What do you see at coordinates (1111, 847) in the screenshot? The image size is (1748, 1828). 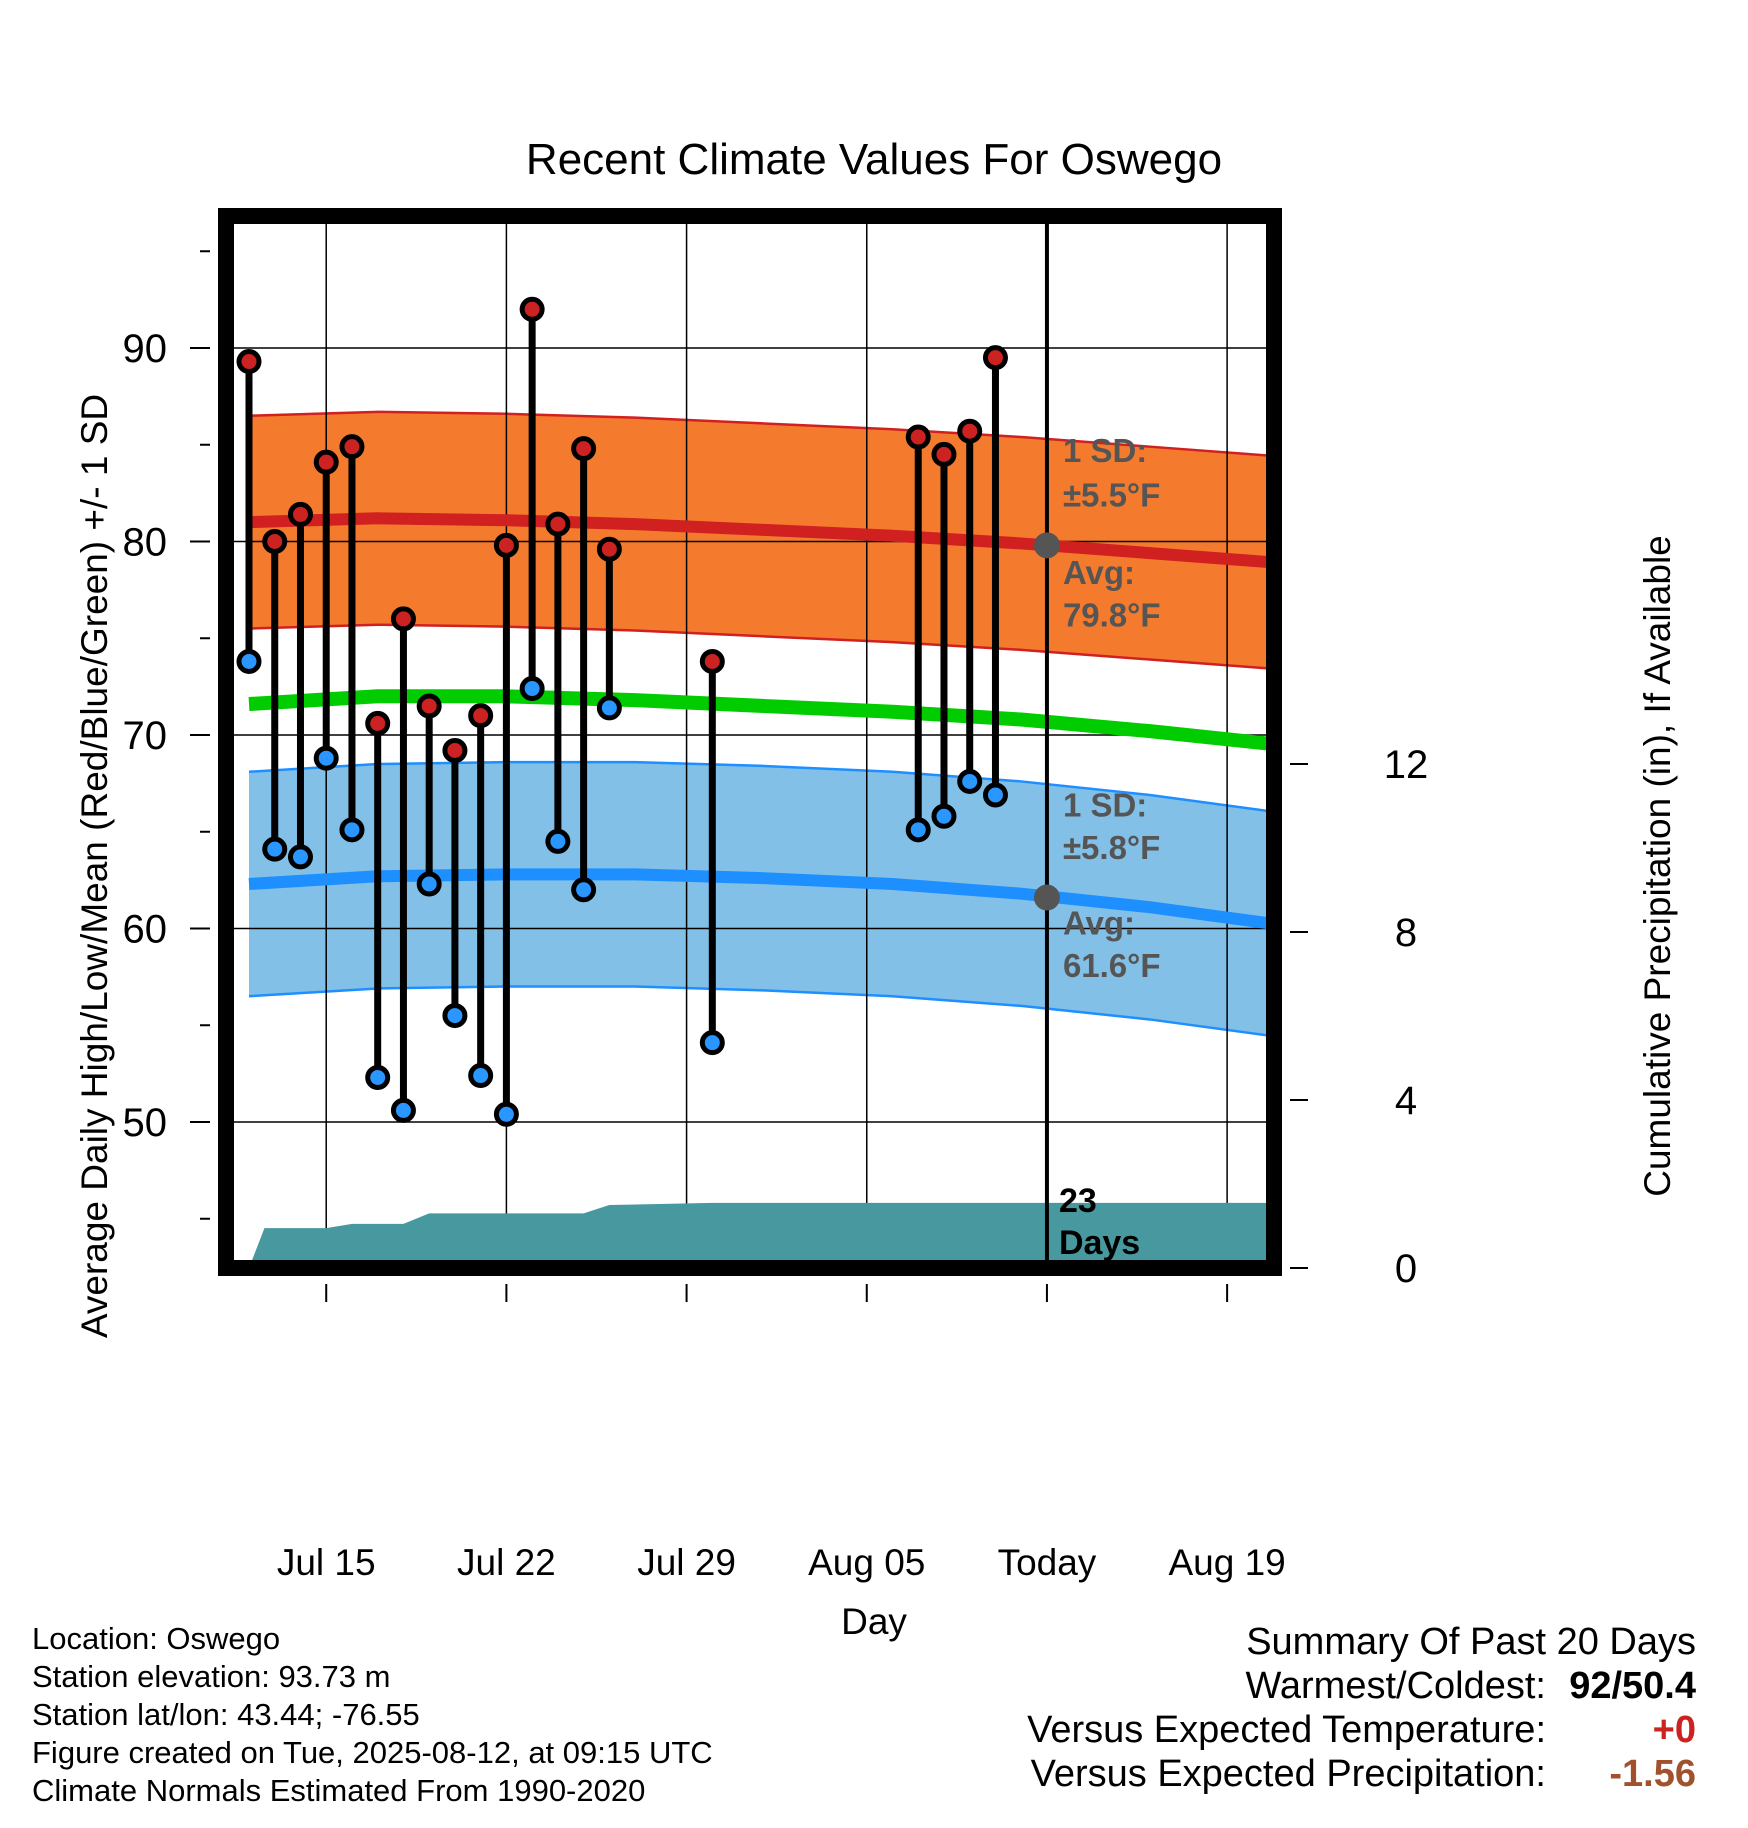 I see `low-sd-value: ±5.8°F` at bounding box center [1111, 847].